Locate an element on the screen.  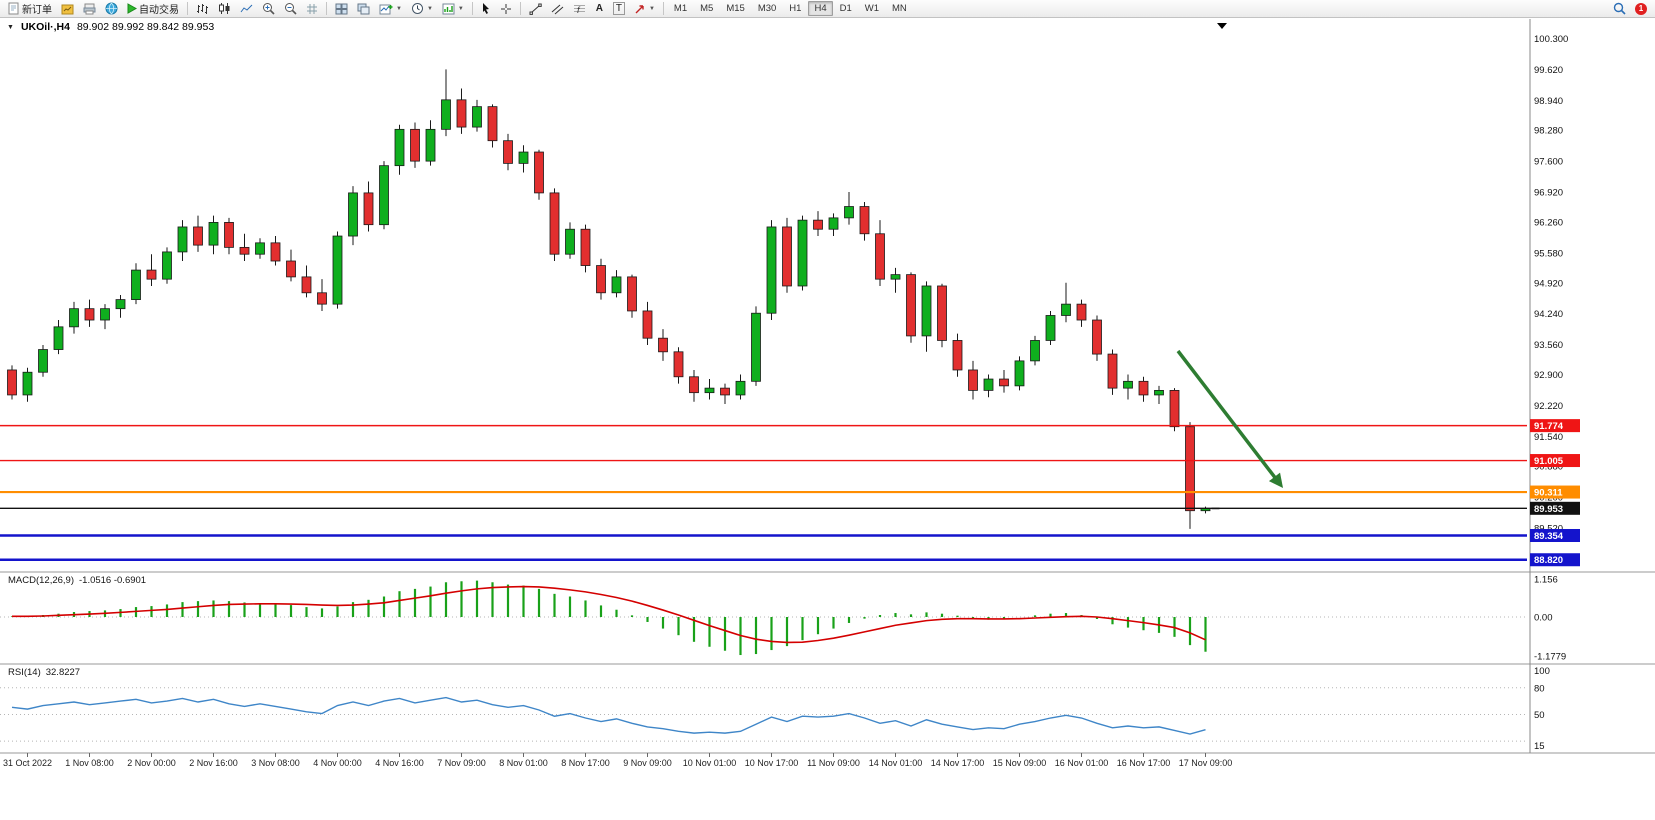
candlestick-chart-button is located at coordinates (224, 9).